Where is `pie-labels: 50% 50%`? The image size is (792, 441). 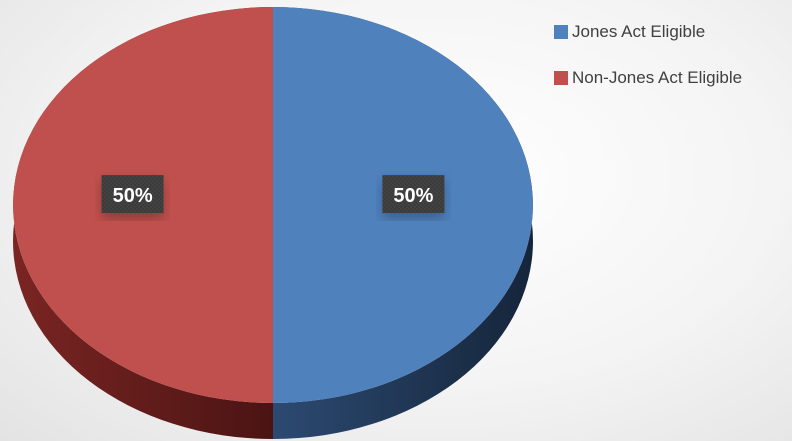 pie-labels: 50% 50% is located at coordinates (273, 194).